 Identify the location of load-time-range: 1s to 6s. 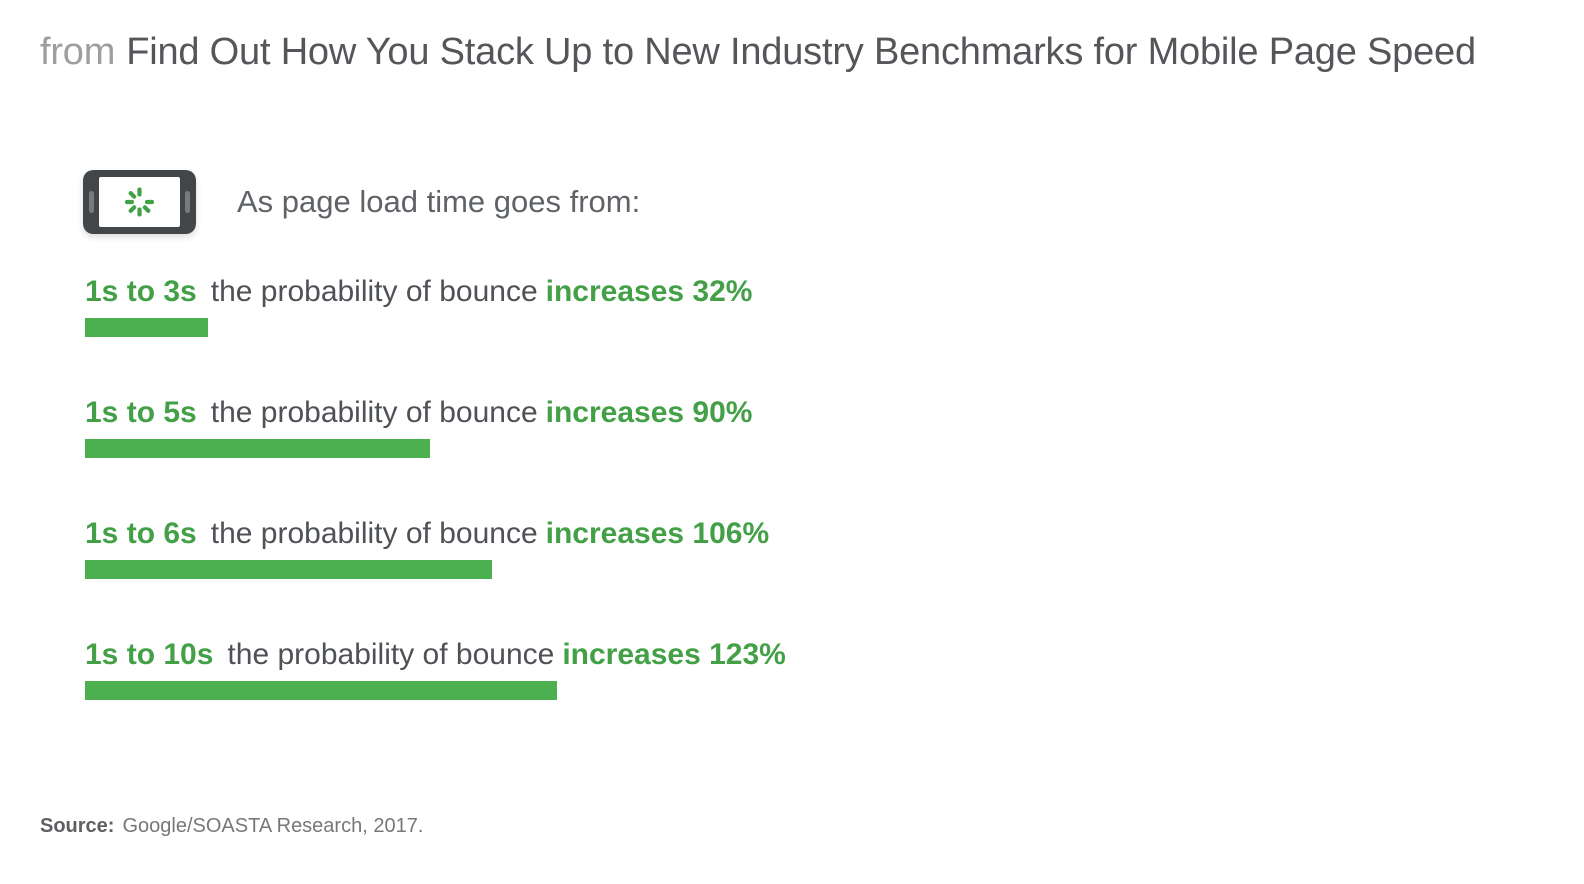
(141, 533).